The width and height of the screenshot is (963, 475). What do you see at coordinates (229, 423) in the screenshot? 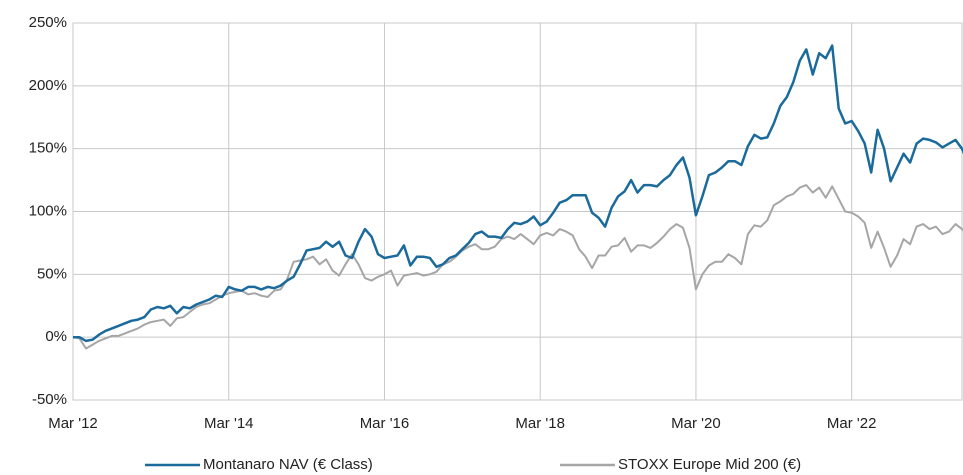
I see `x-tick-label: Mar '14` at bounding box center [229, 423].